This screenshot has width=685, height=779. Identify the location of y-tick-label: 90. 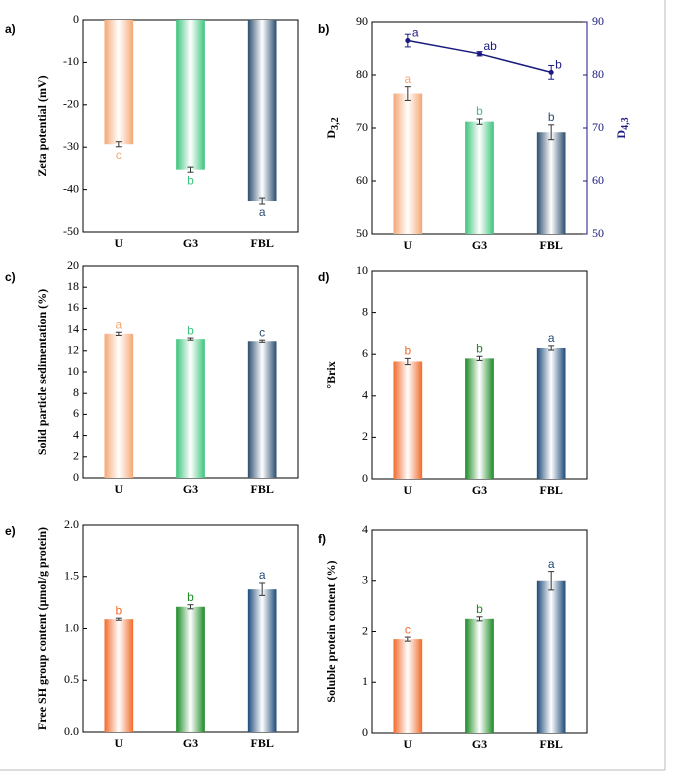
(362, 21).